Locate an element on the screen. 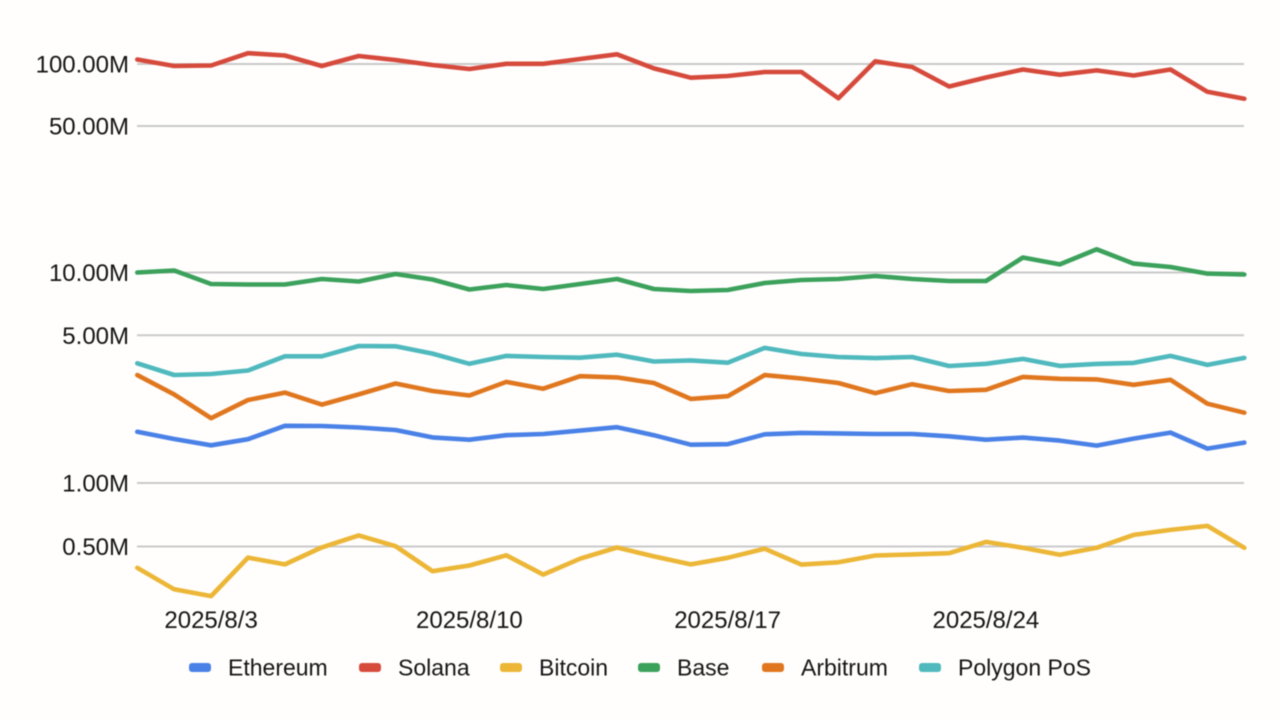  svg-text: 50.00M is located at coordinates (89, 127).